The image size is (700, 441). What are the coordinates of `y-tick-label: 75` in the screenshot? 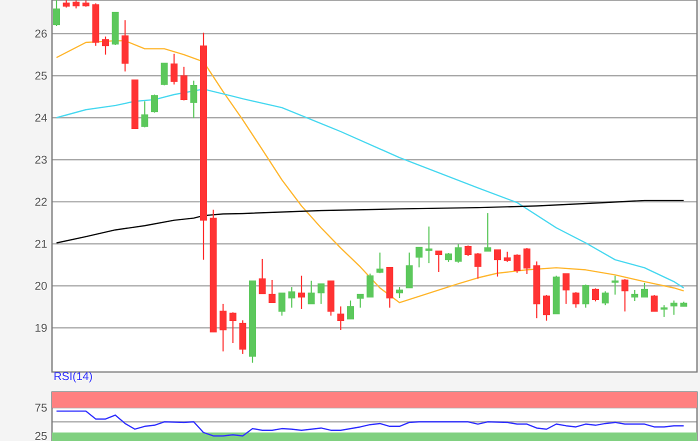 It's located at (41, 408).